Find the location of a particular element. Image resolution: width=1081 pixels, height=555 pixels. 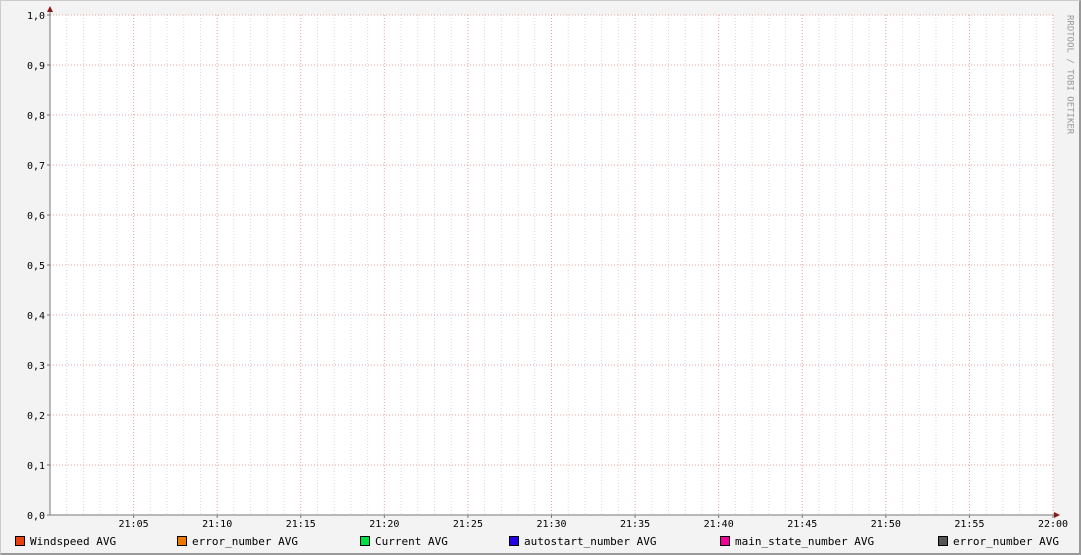

x-tick-label: 21:25 is located at coordinates (468, 524).